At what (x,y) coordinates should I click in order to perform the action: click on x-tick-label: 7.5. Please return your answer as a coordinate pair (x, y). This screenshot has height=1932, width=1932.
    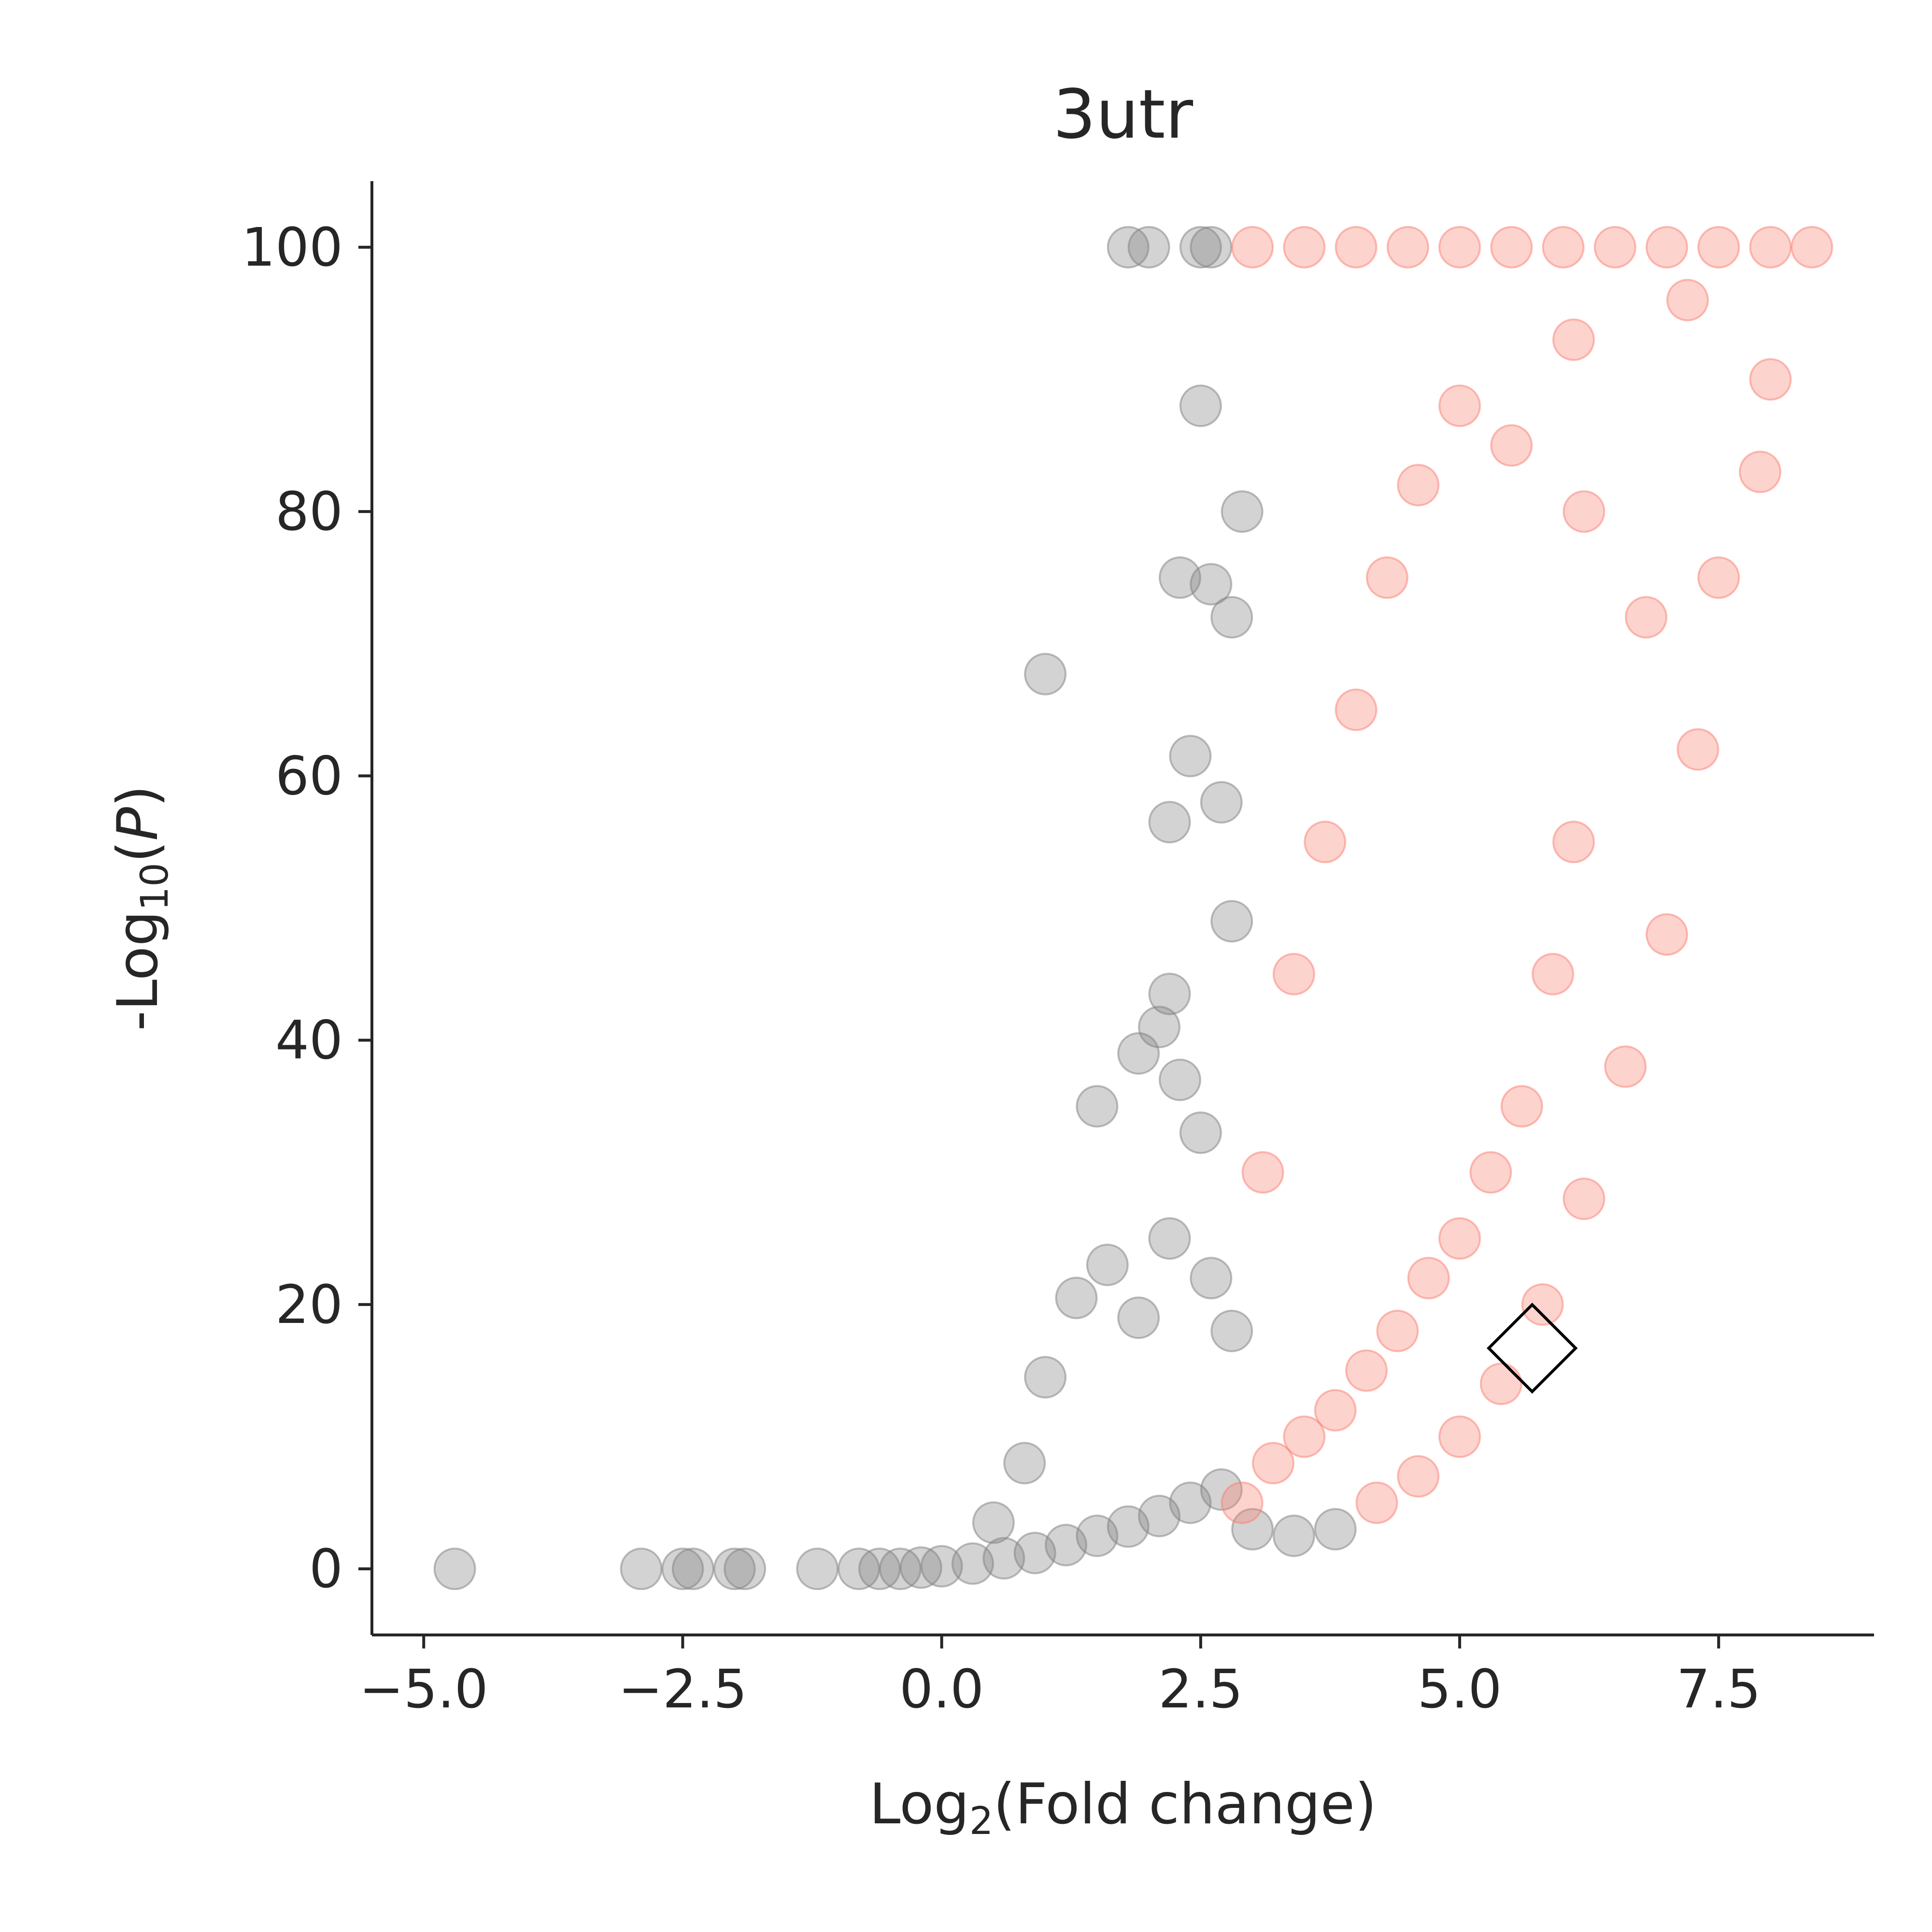
    Looking at the image, I should click on (1718, 1689).